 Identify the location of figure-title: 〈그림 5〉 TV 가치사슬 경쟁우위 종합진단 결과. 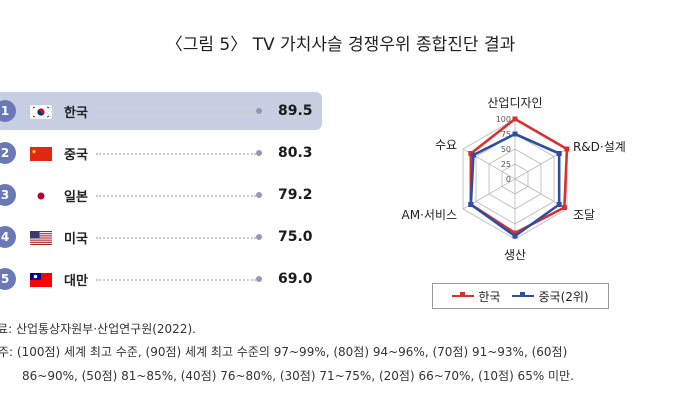
(340, 45).